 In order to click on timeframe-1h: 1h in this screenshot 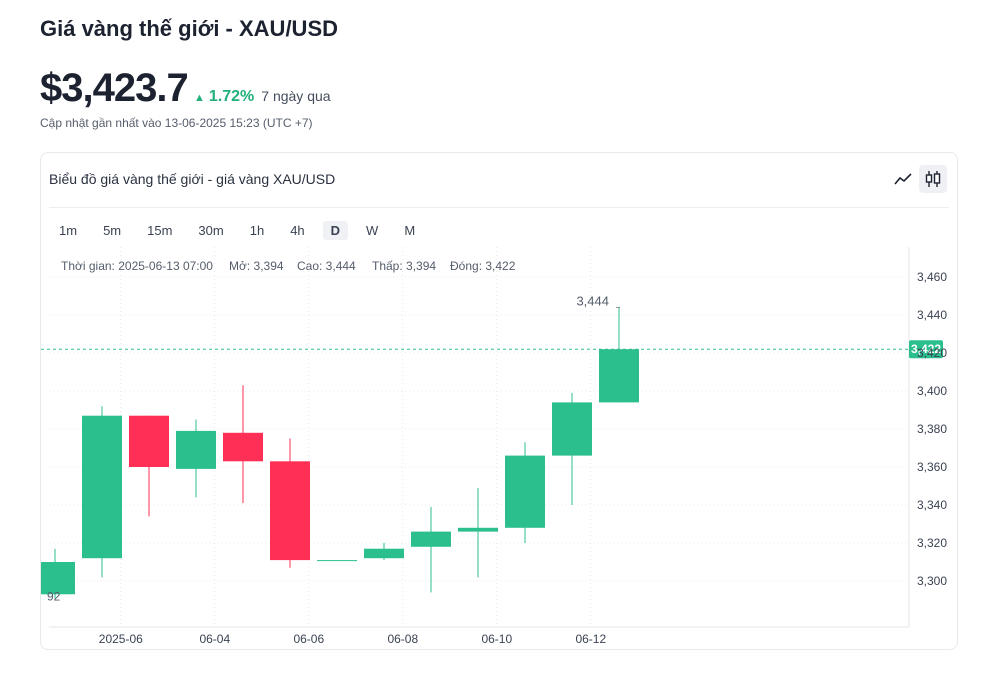, I will do `click(257, 230)`.